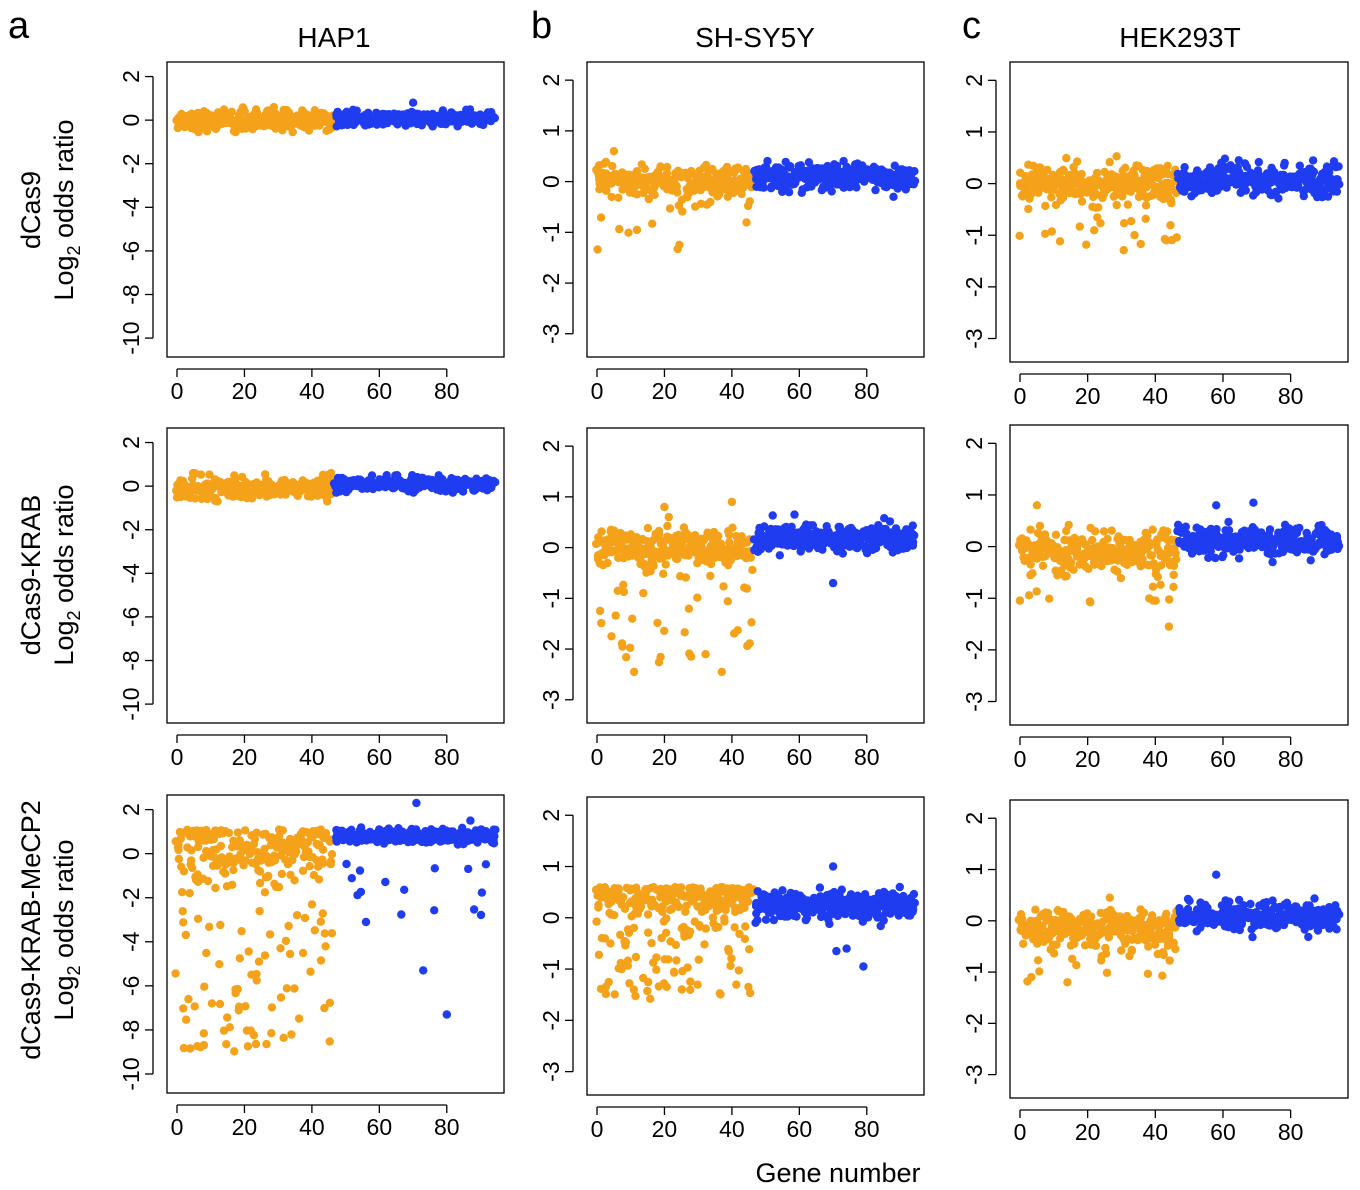 The image size is (1360, 1190). I want to click on x-tick-label: 80, so click(1291, 759).